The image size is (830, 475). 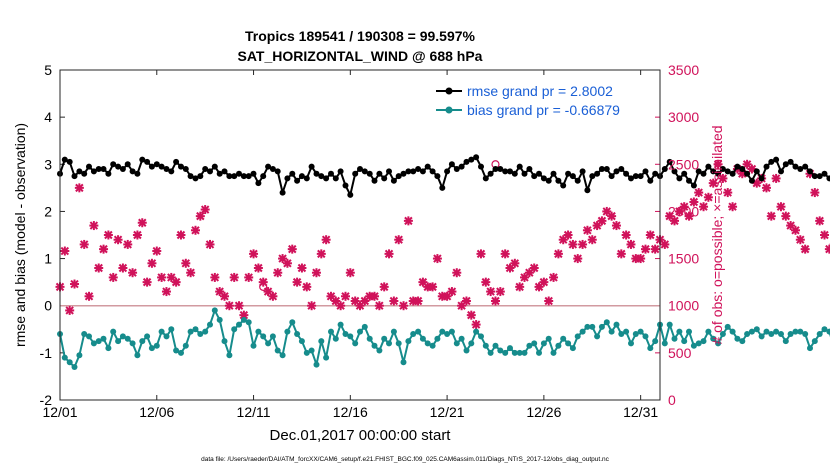 I want to click on x-tick-label: 12/31, so click(x=640, y=412).